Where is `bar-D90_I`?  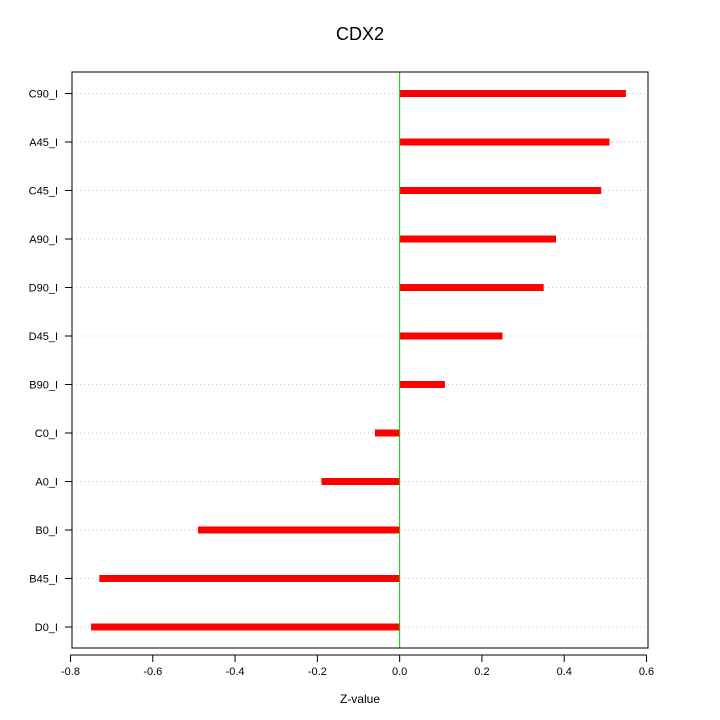 bar-D90_I is located at coordinates (471, 287).